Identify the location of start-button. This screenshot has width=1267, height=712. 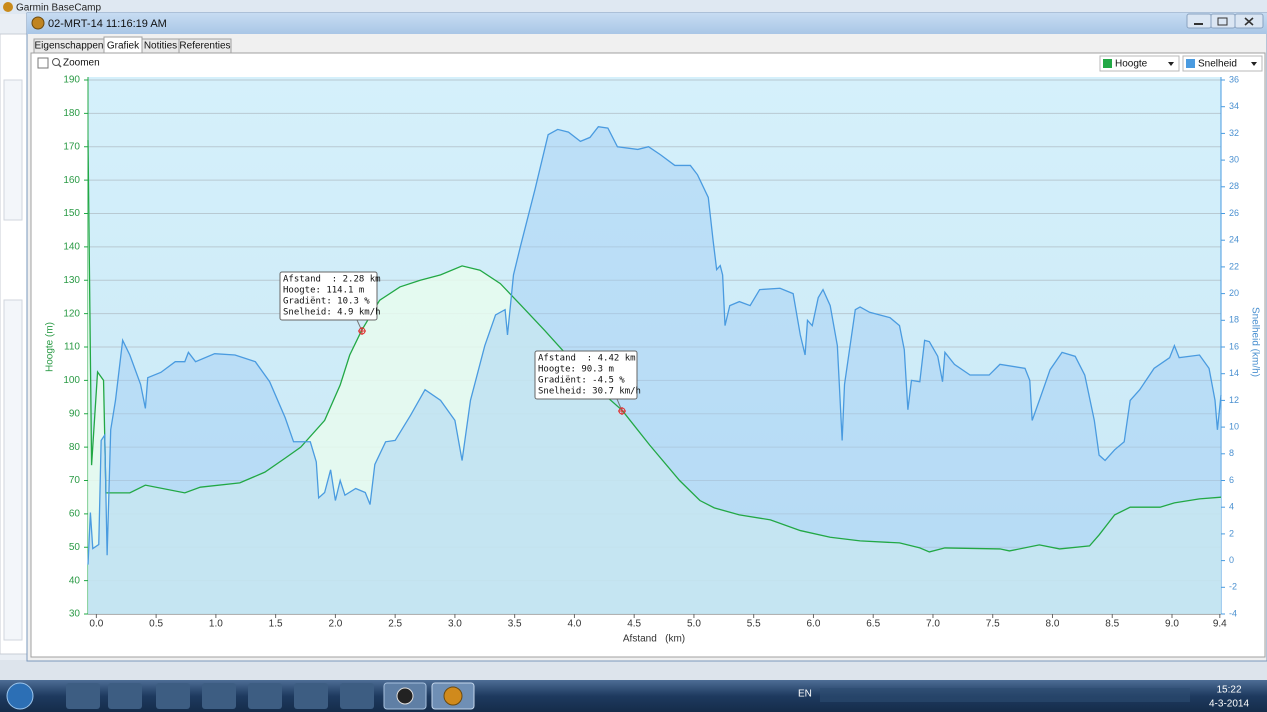
(20, 696).